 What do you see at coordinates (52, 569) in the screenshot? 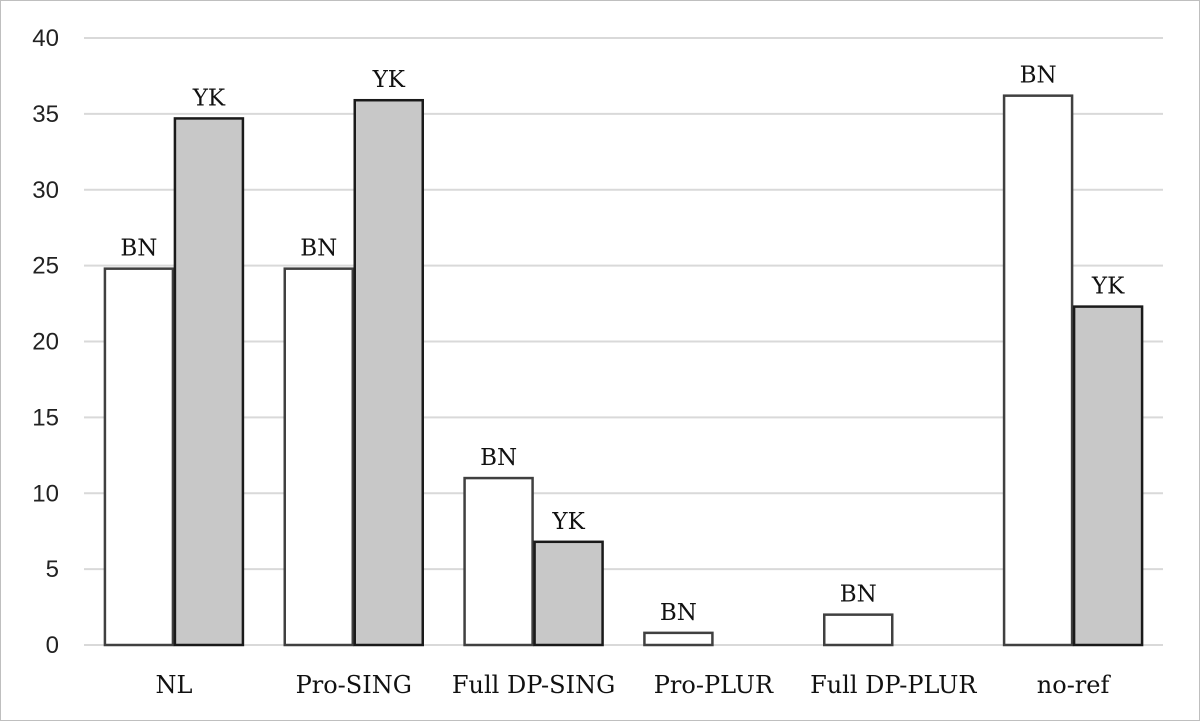
I see `y-tick-label: 5` at bounding box center [52, 569].